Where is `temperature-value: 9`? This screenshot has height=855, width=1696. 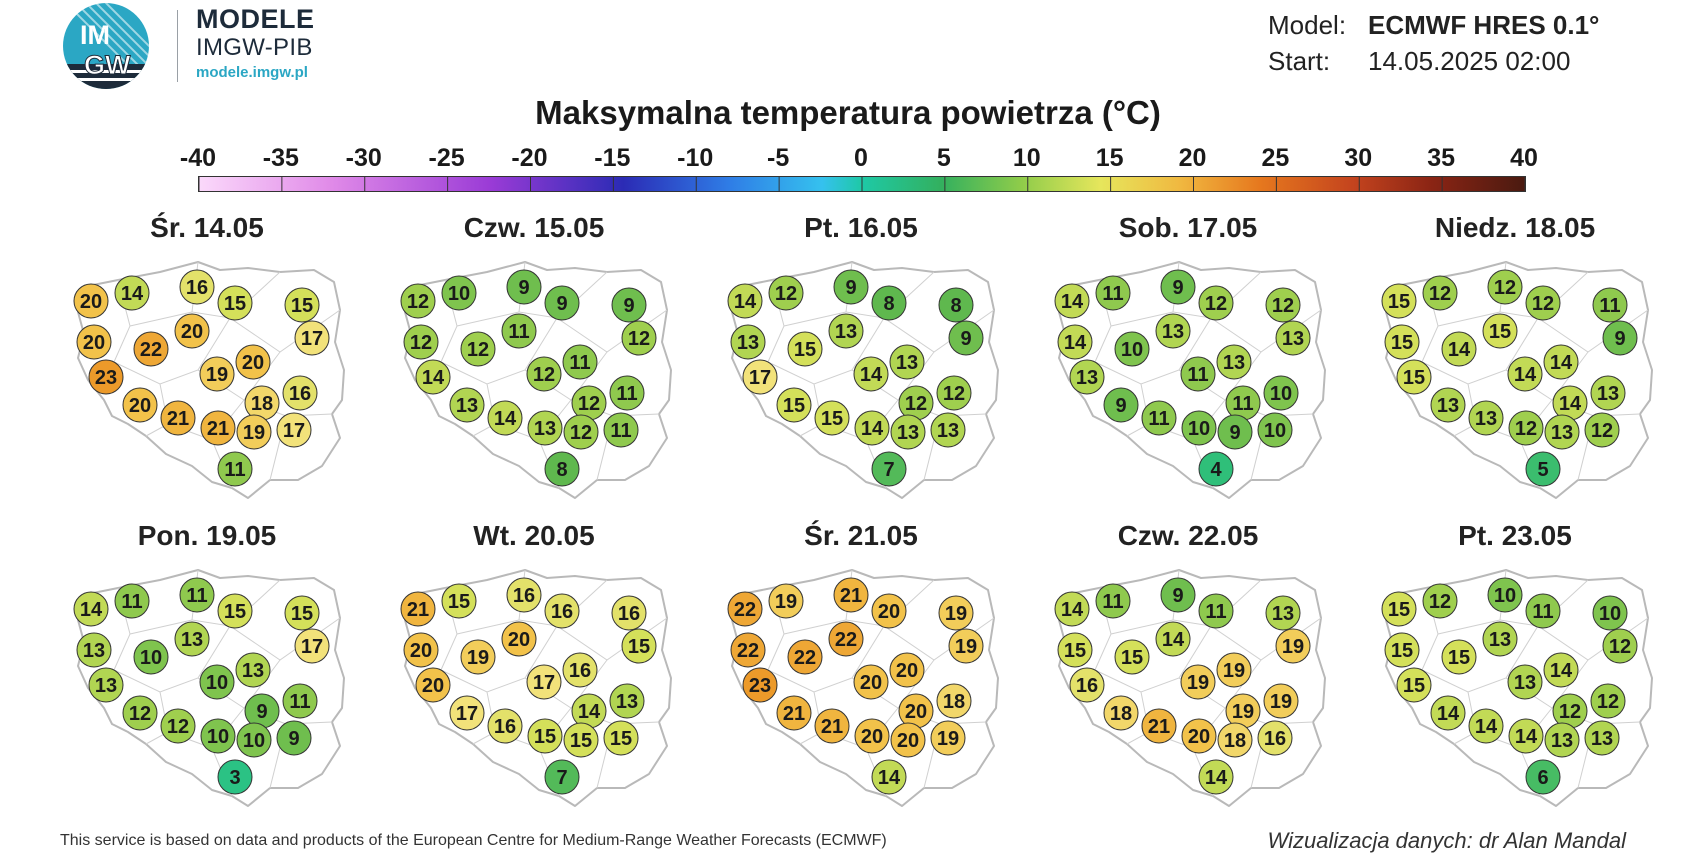 temperature-value: 9 is located at coordinates (1234, 433).